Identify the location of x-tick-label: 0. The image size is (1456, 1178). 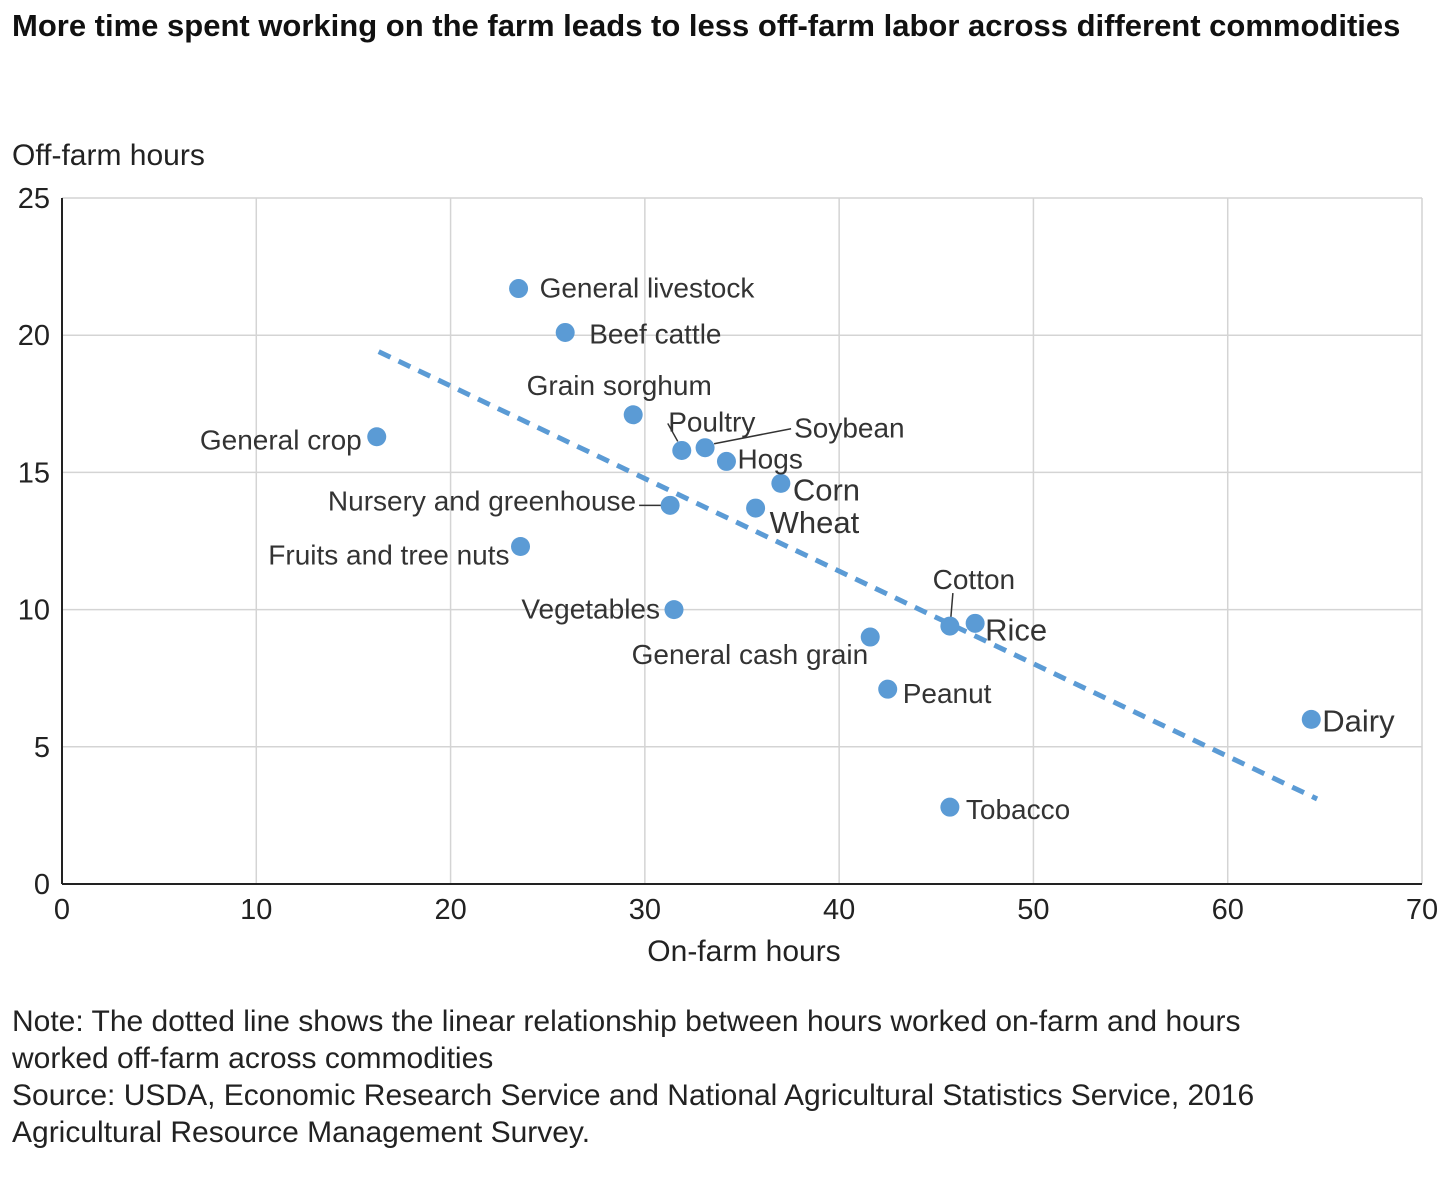
(62, 910).